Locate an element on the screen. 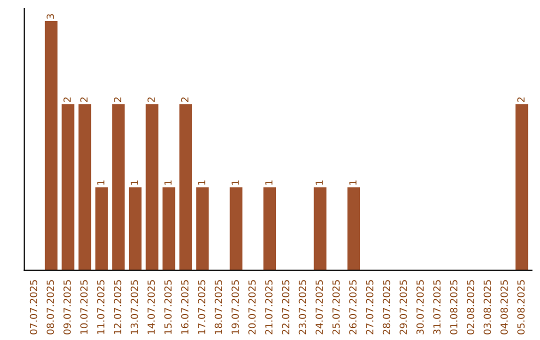 The width and height of the screenshot is (540, 340). x-tick-label: 16.07.2025 is located at coordinates (184, 307).